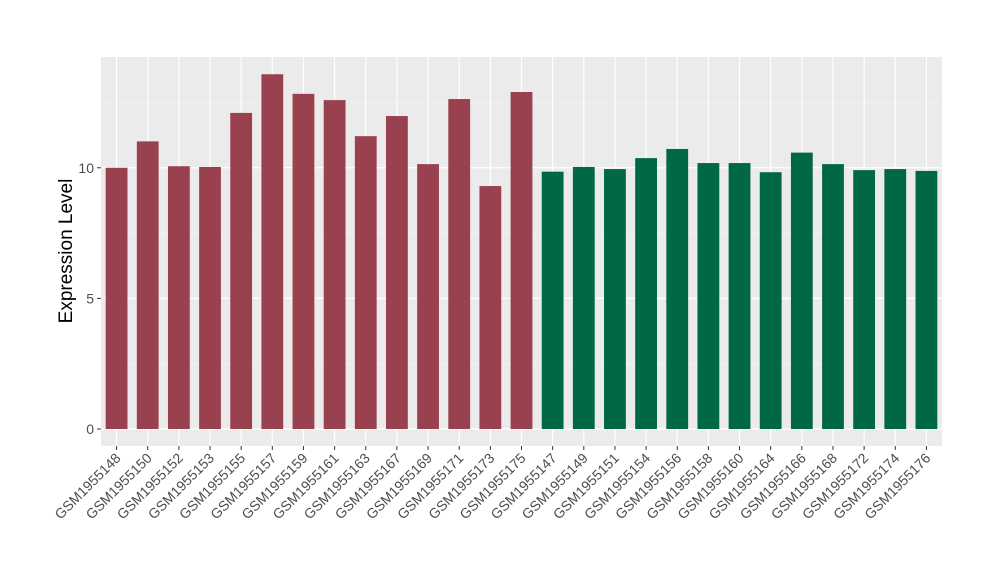 Image resolution: width=1000 pixels, height=585 pixels. What do you see at coordinates (646, 294) in the screenshot?
I see `bar-GSM1955154` at bounding box center [646, 294].